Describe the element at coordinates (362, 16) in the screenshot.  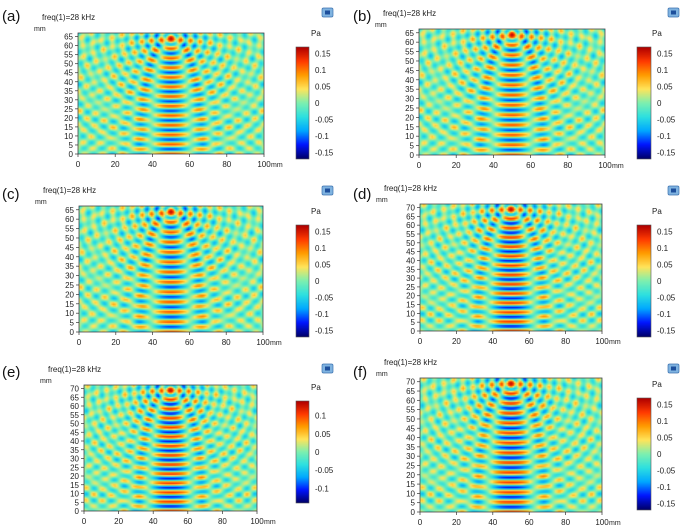
I see `panel-label: (b)` at that location.